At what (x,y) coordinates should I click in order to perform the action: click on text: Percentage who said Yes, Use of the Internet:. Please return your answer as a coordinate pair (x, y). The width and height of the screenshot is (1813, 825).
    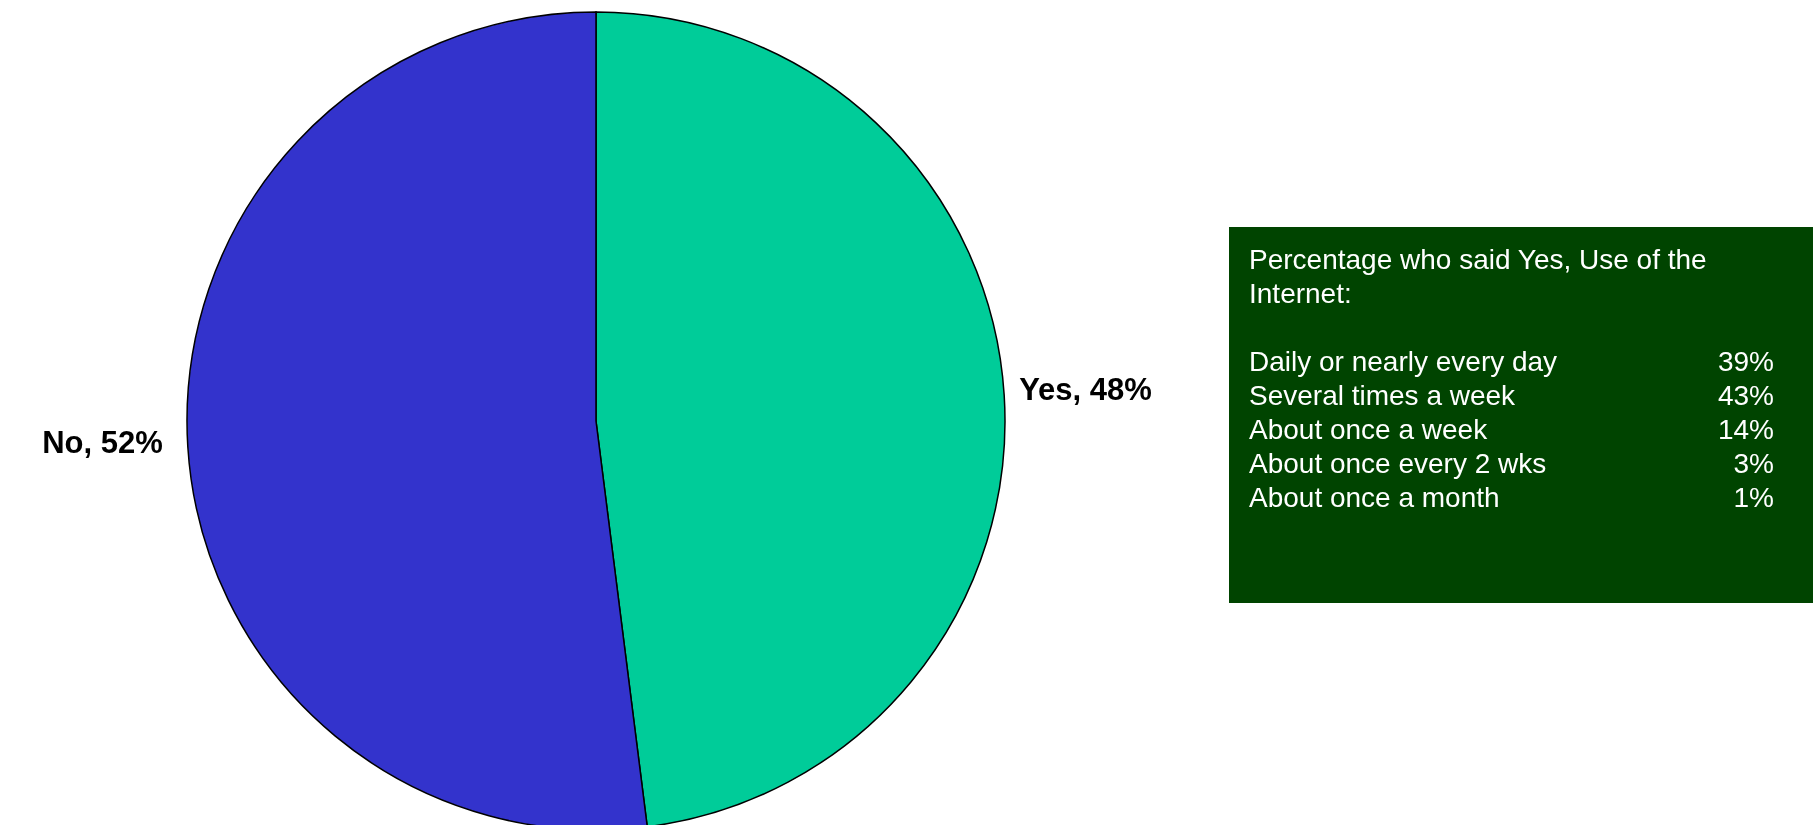
    Looking at the image, I should click on (1478, 277).